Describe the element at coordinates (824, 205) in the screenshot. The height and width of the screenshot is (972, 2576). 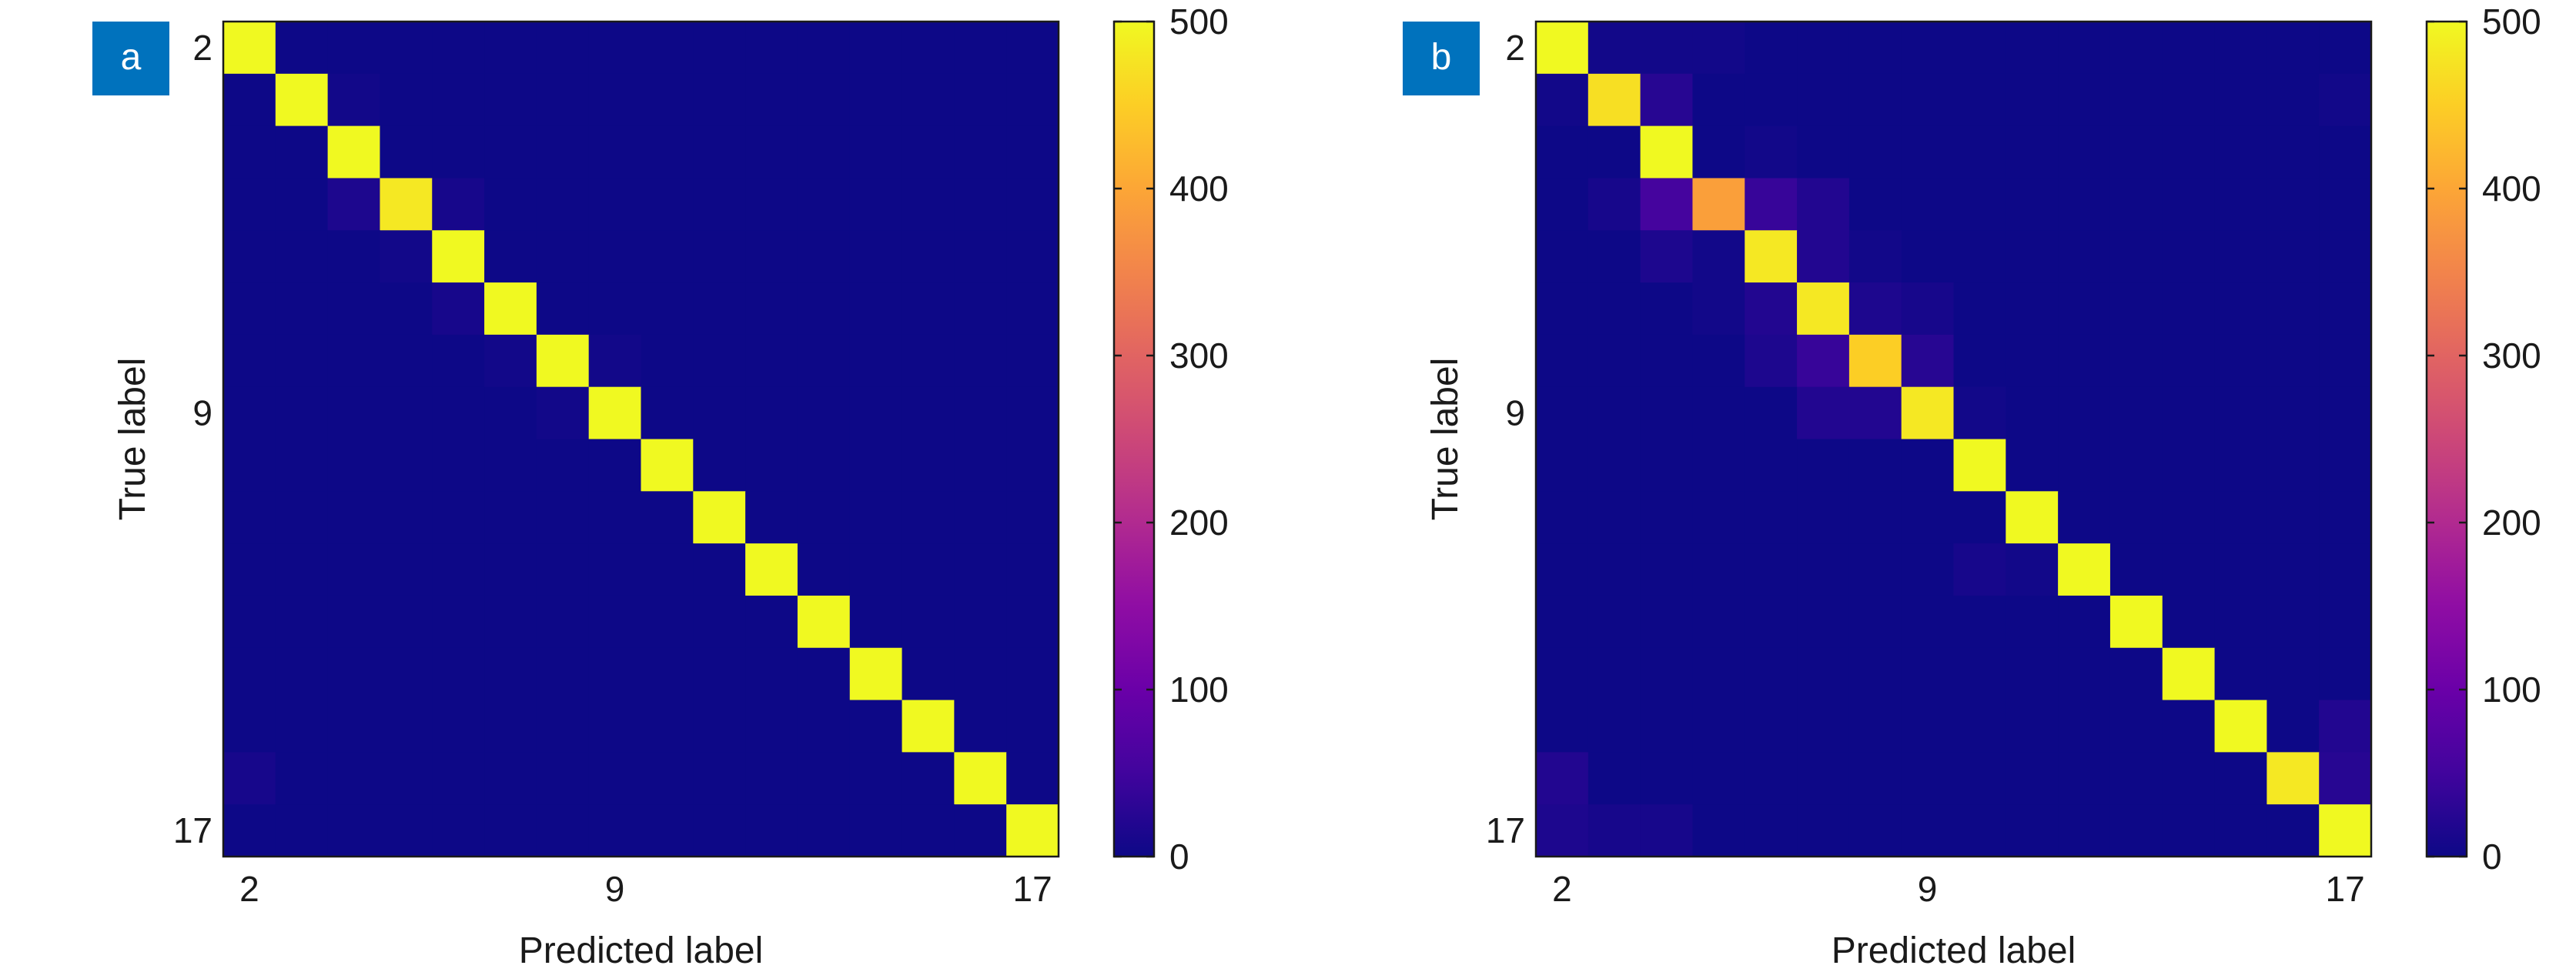
I see `heatmap-cell-r5-c13` at that location.